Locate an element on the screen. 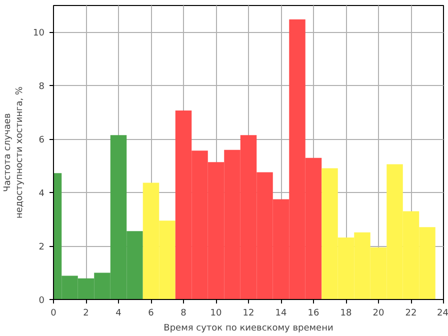 The image size is (448, 336). x-tick-label: 2 is located at coordinates (86, 313).